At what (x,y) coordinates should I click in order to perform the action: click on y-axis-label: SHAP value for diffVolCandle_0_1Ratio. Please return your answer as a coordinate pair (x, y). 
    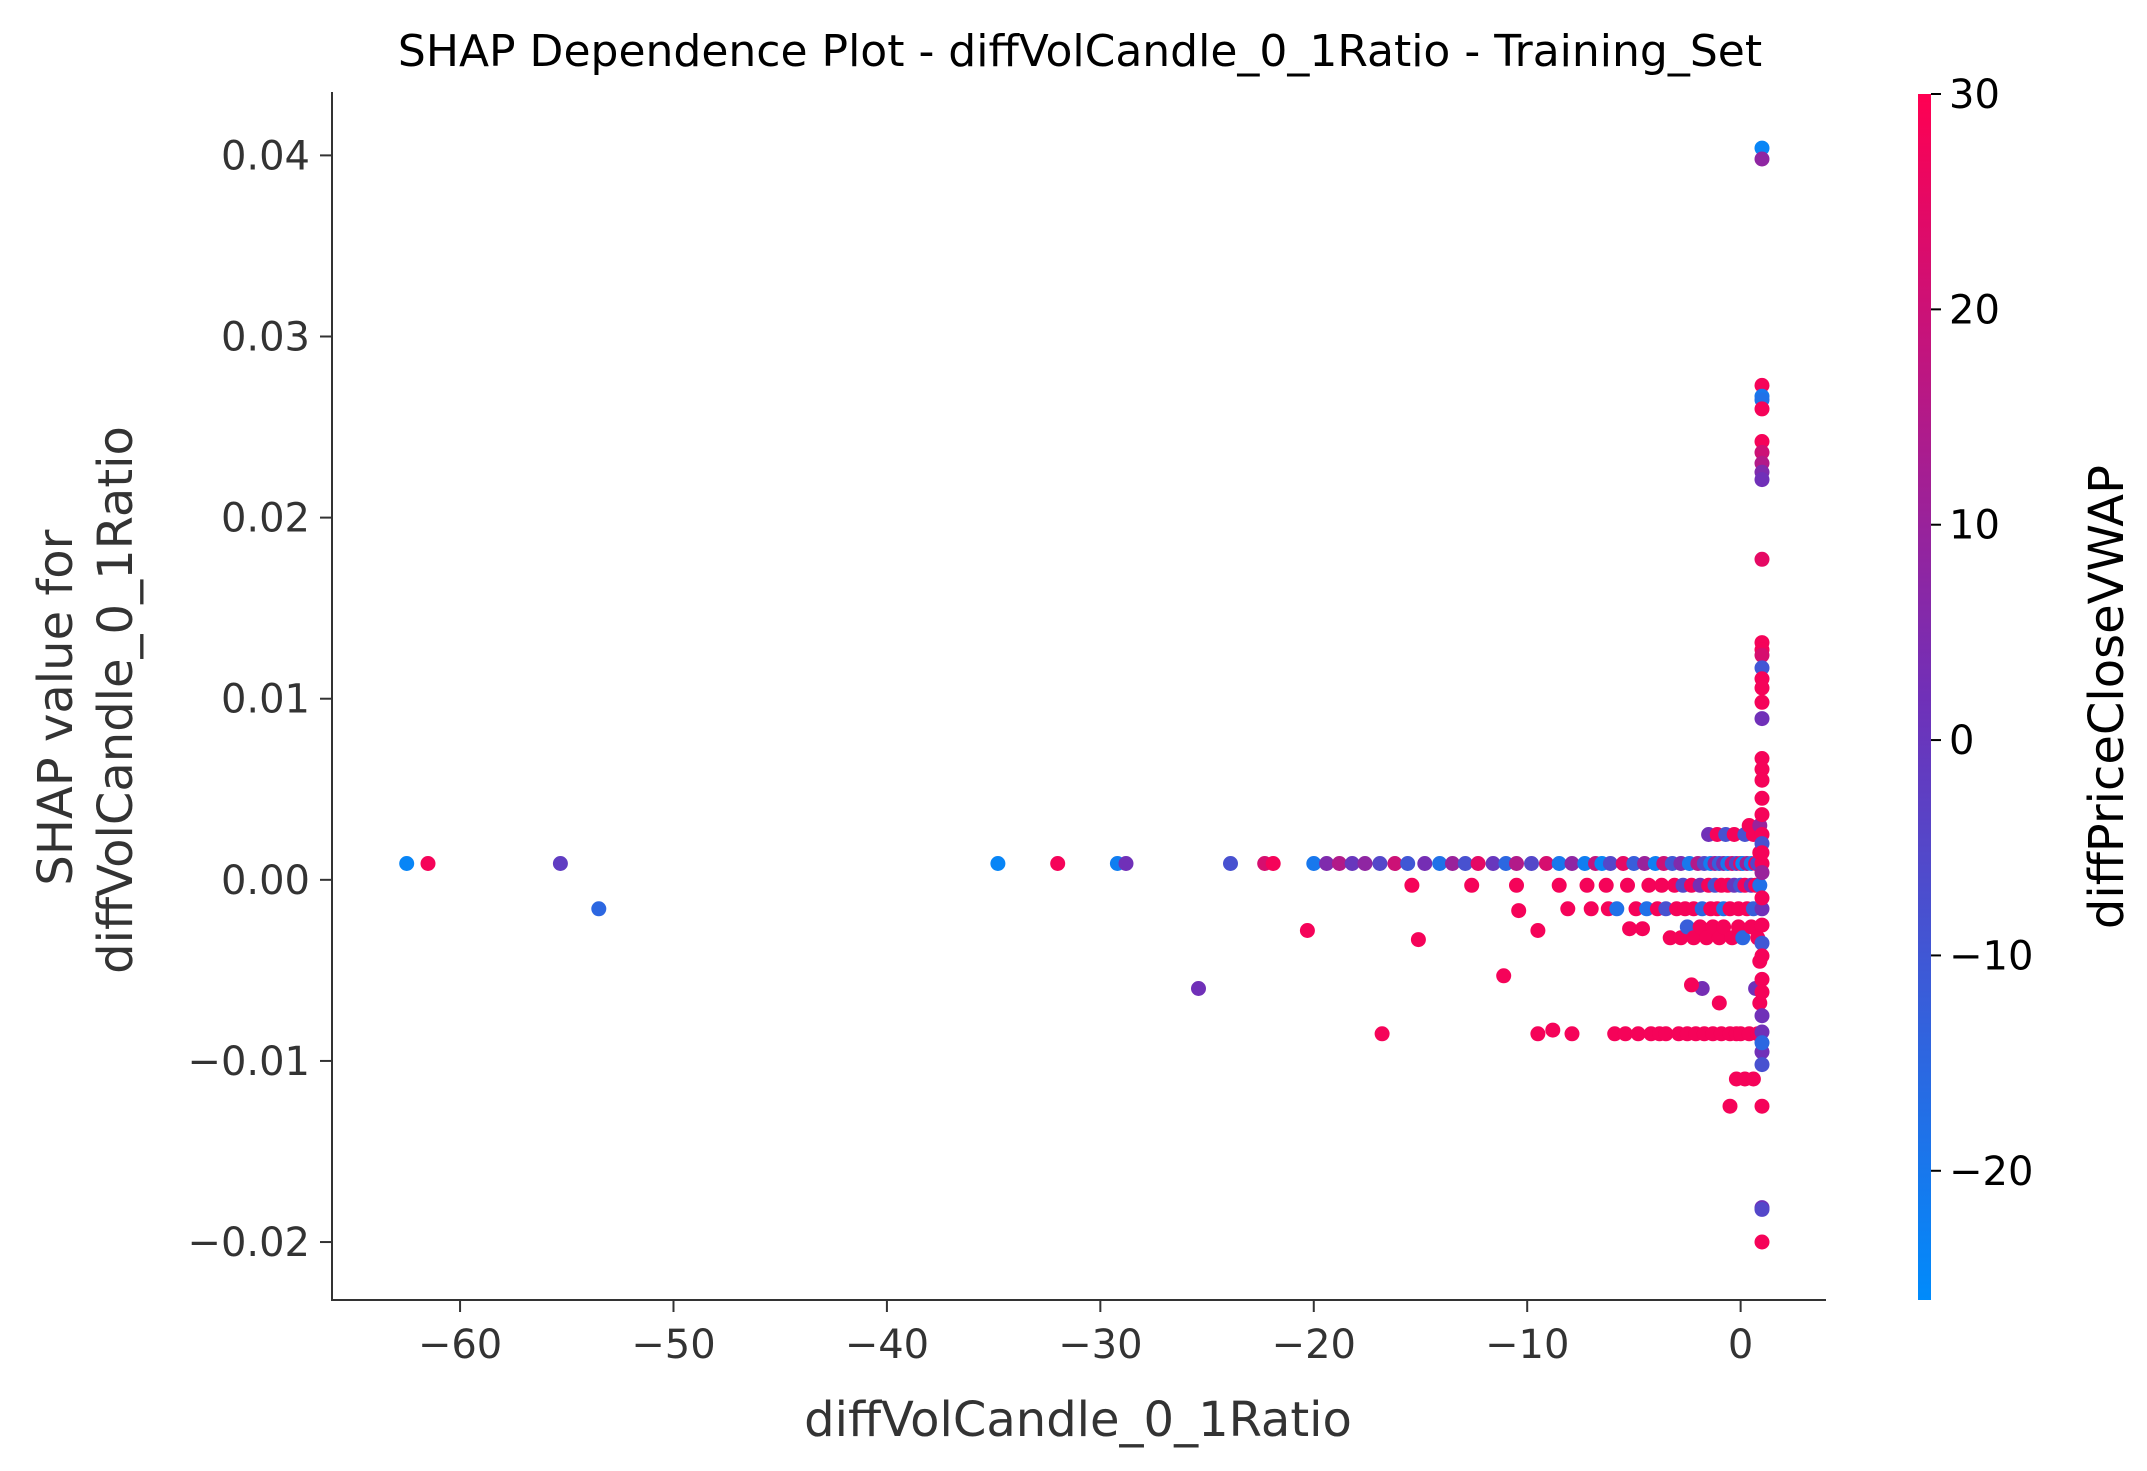
    Looking at the image, I should click on (86, 700).